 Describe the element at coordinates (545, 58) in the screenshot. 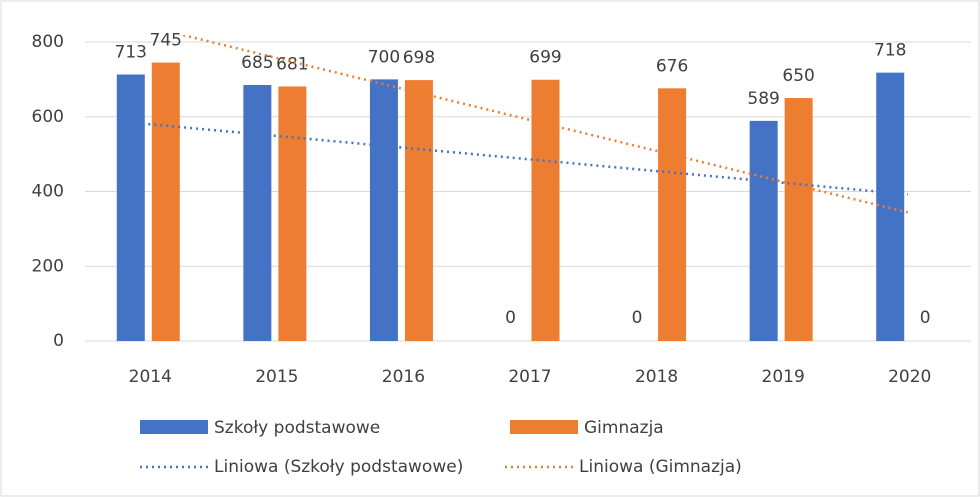

I see `data-label: 699` at that location.